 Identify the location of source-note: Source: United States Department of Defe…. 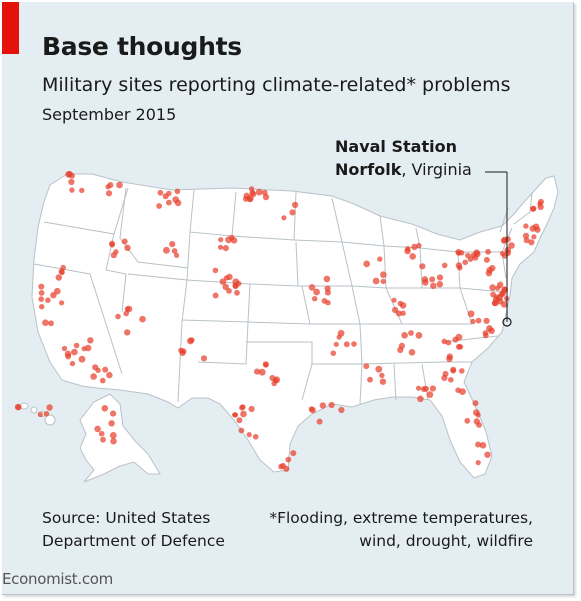
(133, 530).